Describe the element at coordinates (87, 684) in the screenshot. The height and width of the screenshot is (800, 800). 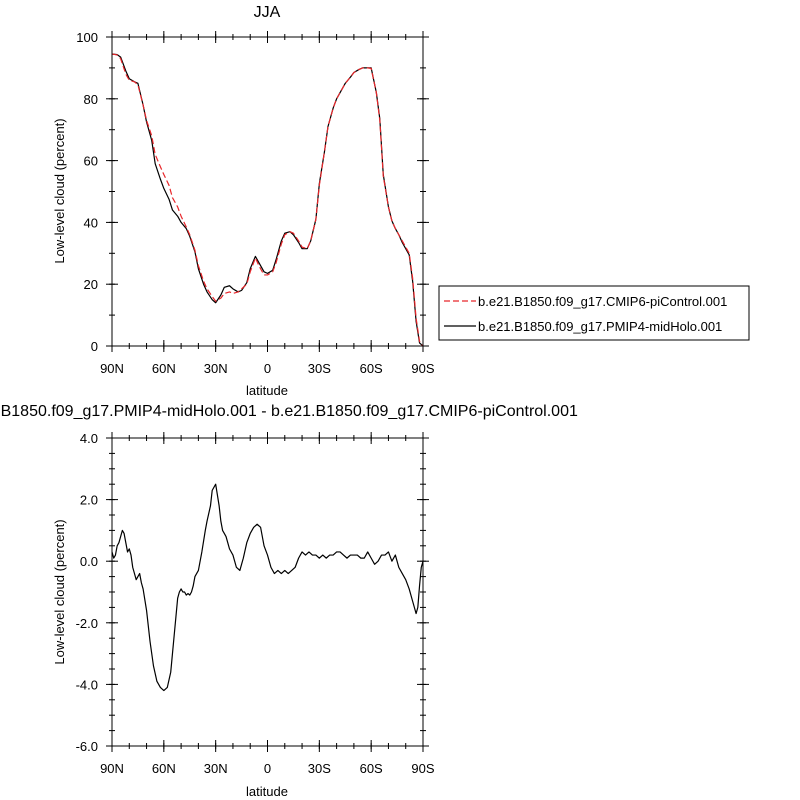
I see `y-tick-label: -4.0` at that location.